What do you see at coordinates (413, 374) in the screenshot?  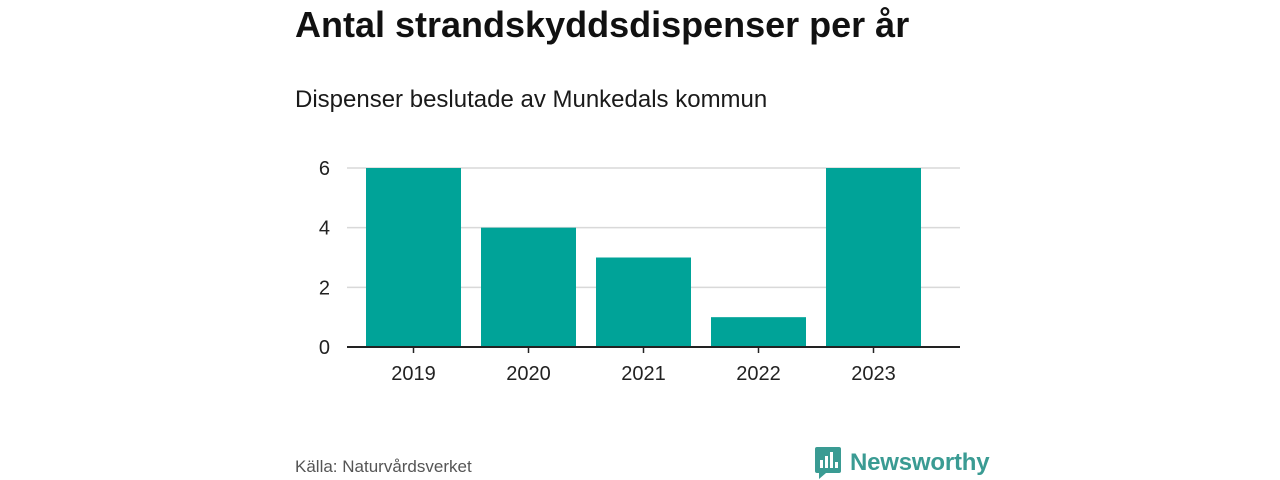 I see `x-tick-label: 2019` at bounding box center [413, 374].